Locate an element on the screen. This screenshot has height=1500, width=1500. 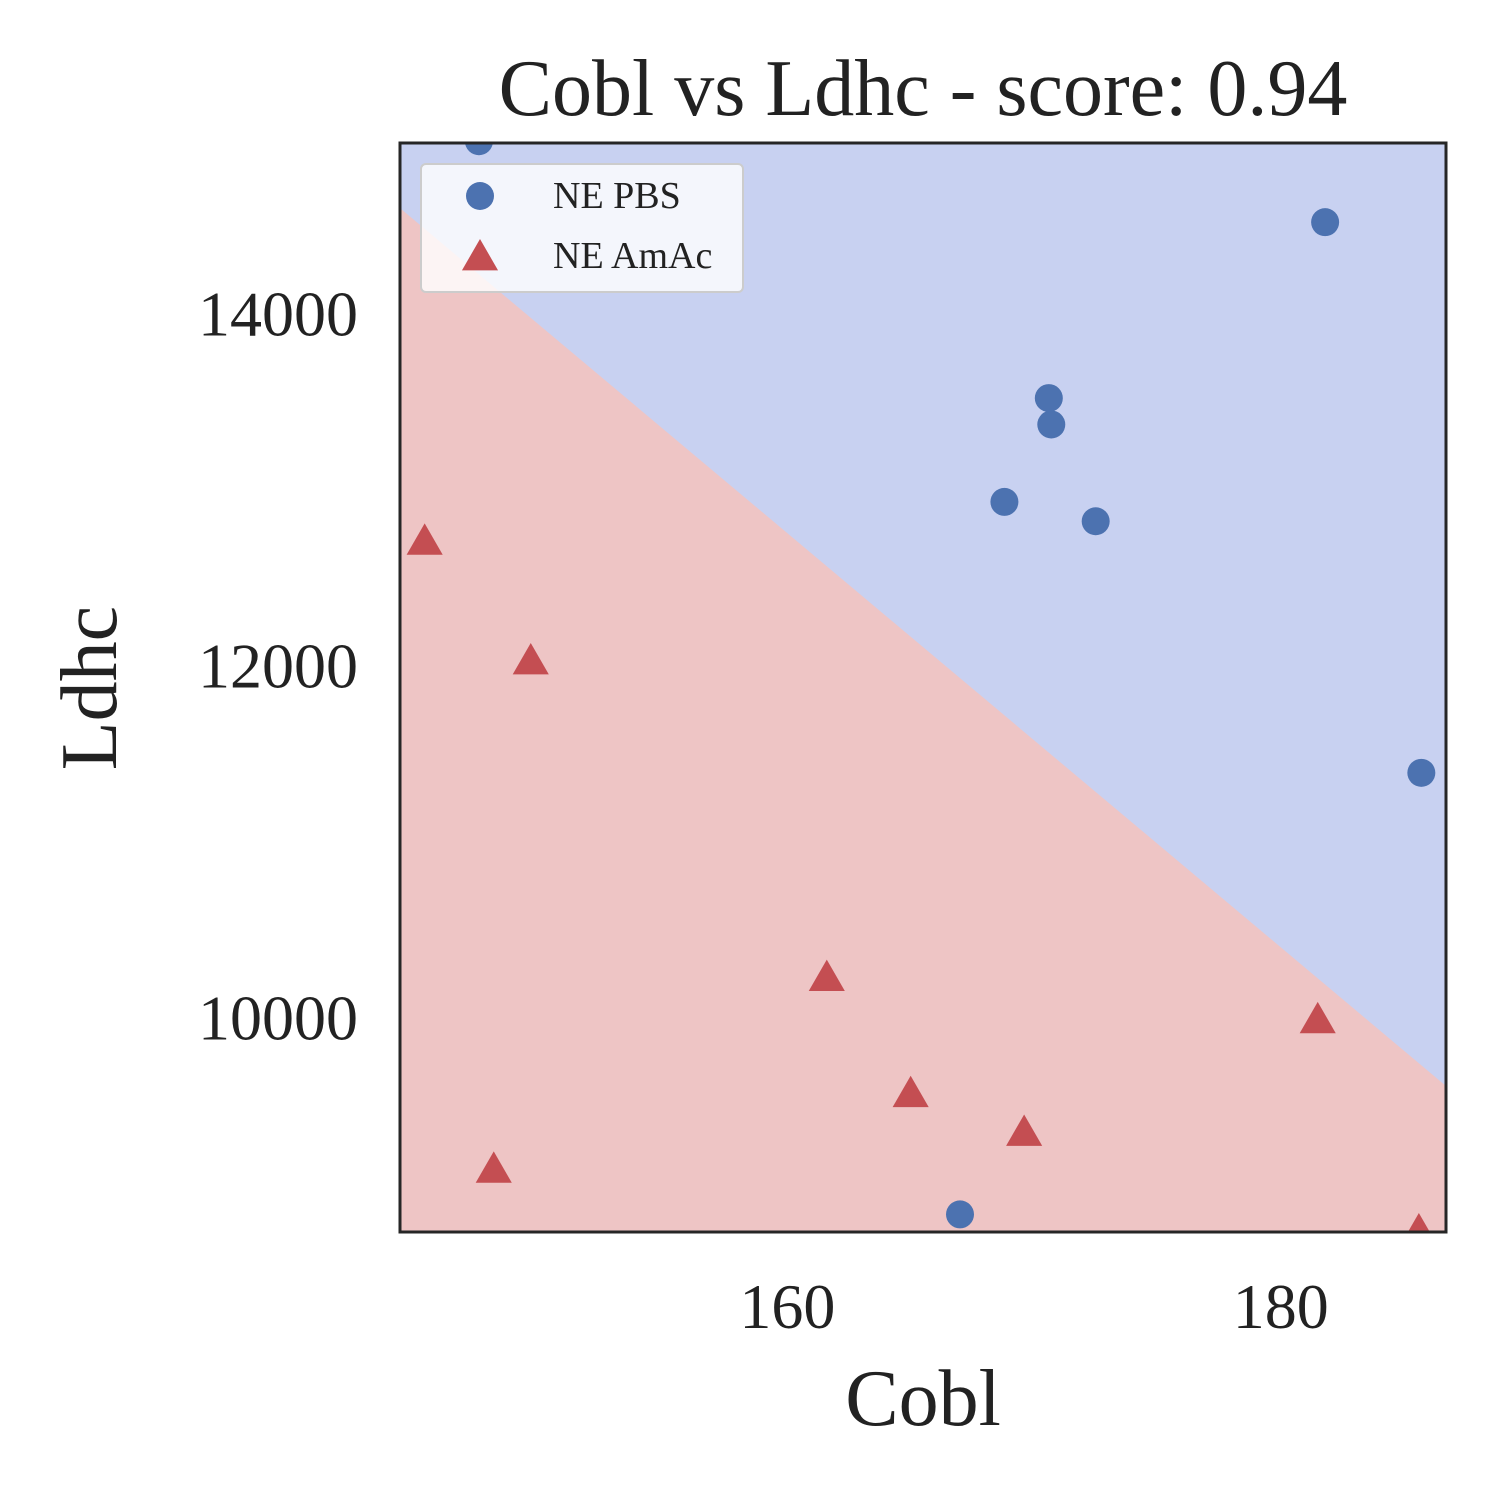
y-axis-ticks: 10000 12000 14000 is located at coordinates (278, 666).